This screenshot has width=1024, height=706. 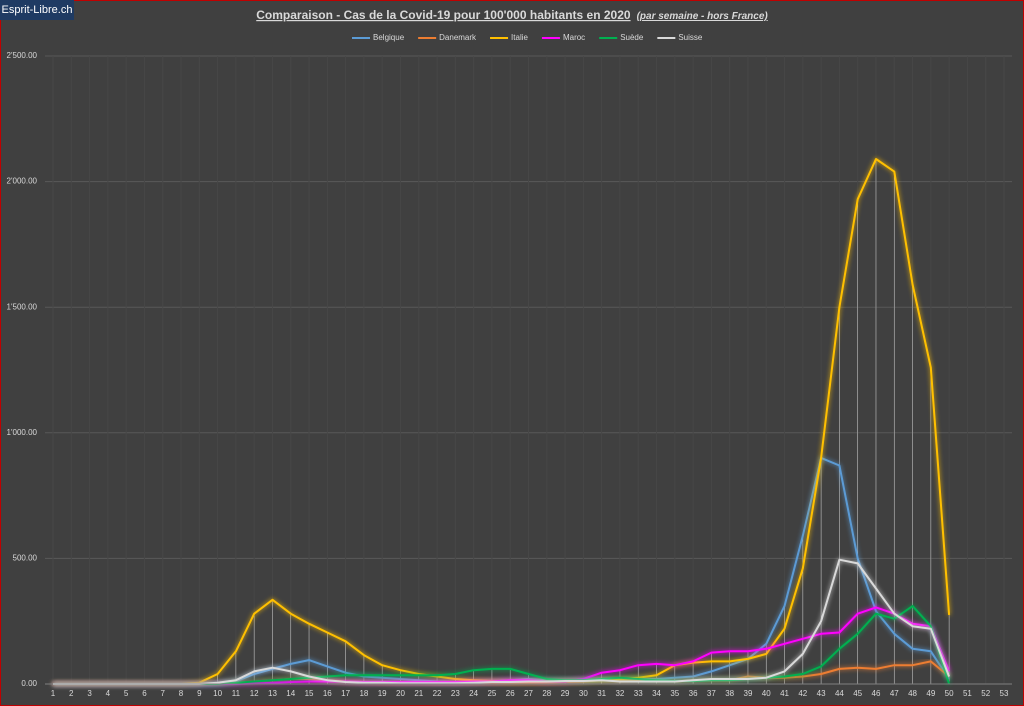 What do you see at coordinates (949, 693) in the screenshot?
I see `x-tick-label: 50` at bounding box center [949, 693].